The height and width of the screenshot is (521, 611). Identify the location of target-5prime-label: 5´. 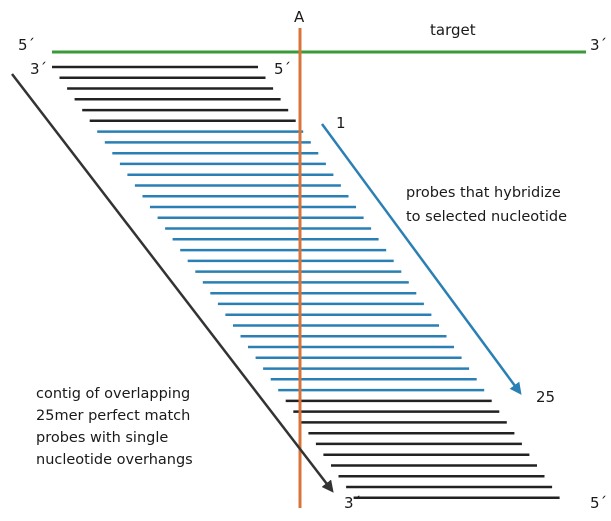
(26, 45).